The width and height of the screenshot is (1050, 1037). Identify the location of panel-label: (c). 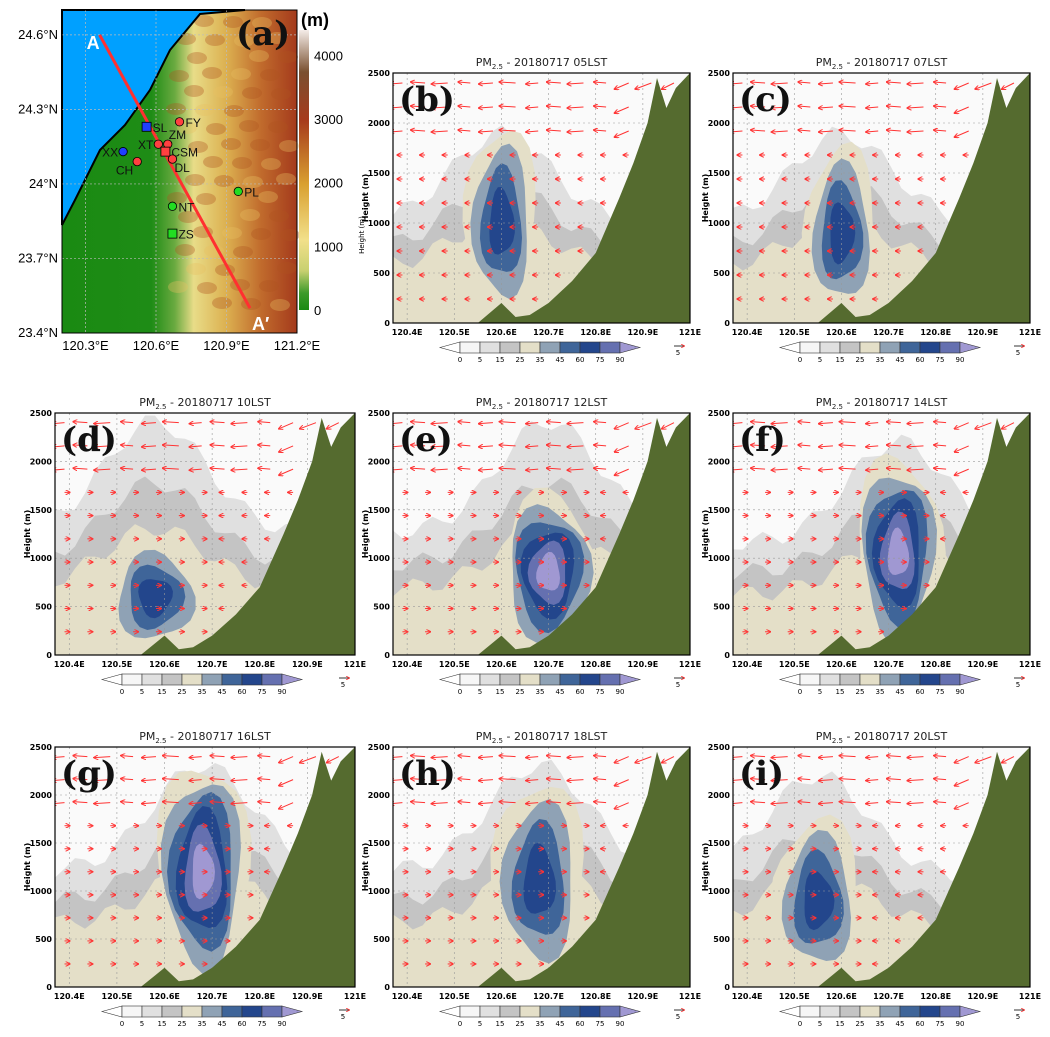
(765, 100).